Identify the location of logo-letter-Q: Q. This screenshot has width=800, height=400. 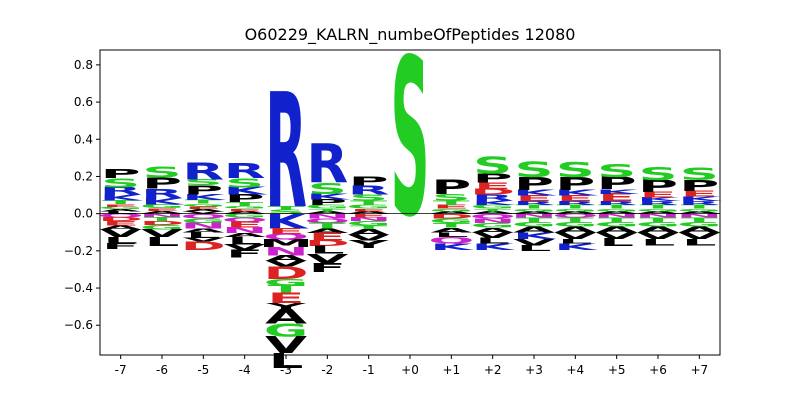
(203, 216).